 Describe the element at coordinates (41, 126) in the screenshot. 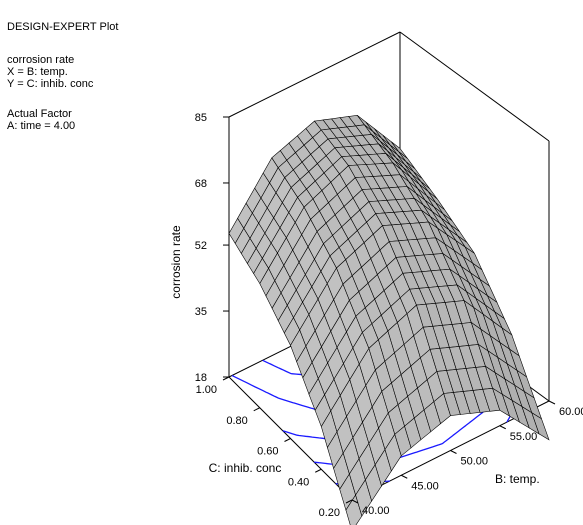

I see `actual-factor-value: A: time = 4.00` at that location.